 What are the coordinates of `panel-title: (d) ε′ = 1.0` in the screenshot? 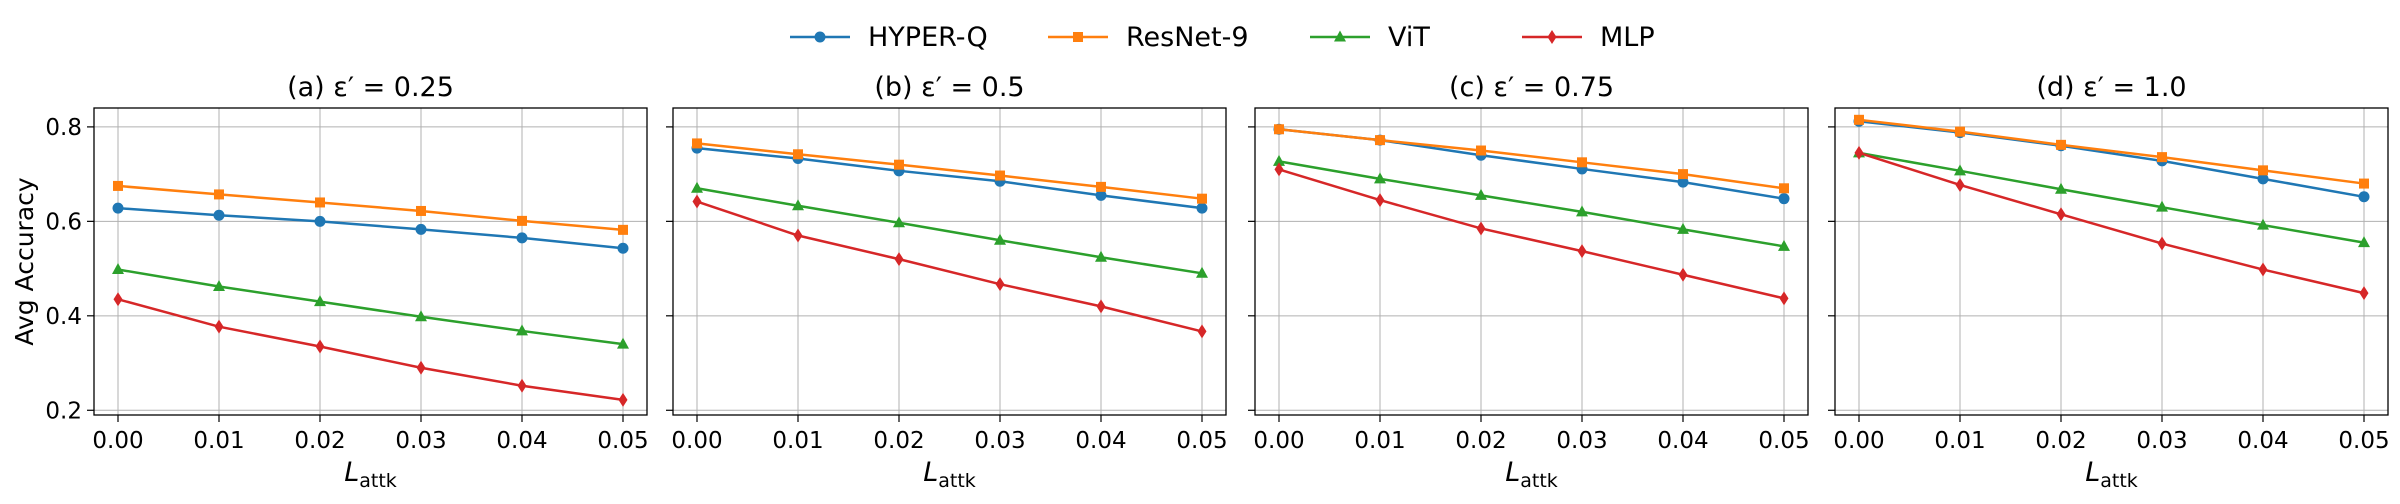 It's located at (2111, 87).